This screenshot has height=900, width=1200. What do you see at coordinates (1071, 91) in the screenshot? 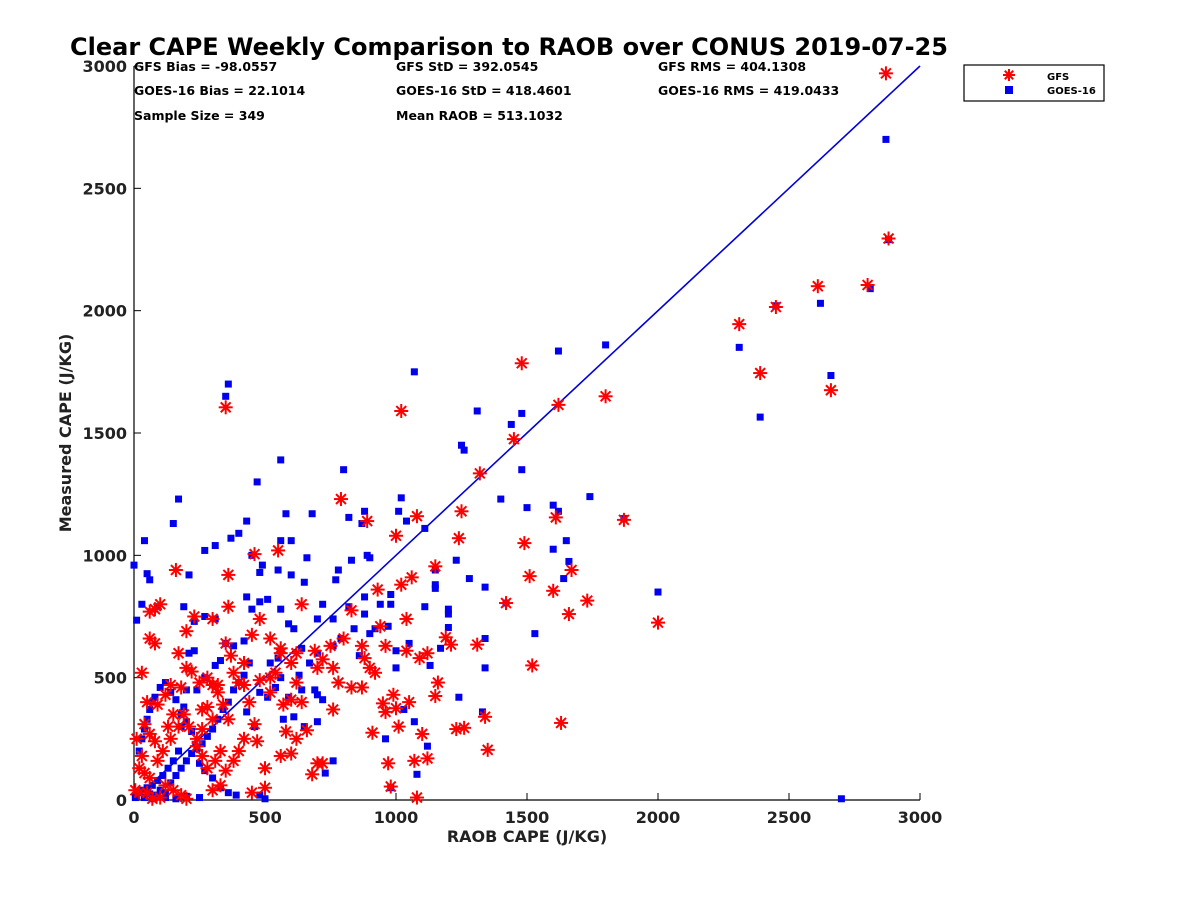
I see `legend-goes-label: GOES-16` at bounding box center [1071, 91].